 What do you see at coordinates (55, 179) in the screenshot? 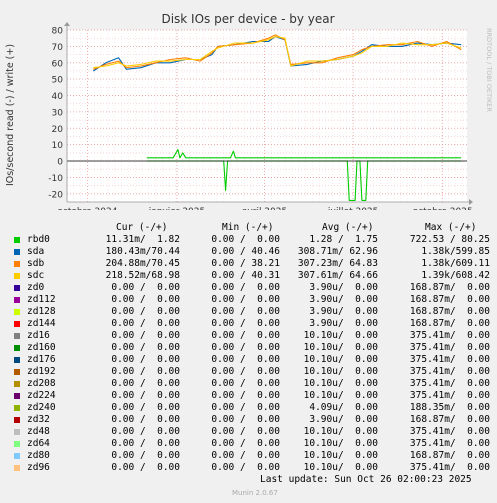
I see `y-tick-label: -10` at bounding box center [55, 179].